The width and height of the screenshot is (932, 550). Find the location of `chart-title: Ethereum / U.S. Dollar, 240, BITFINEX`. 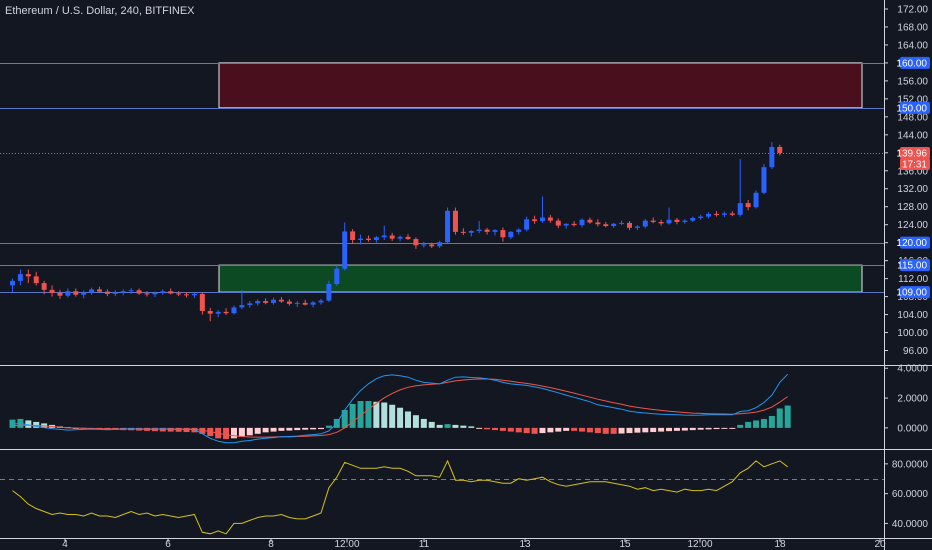

chart-title: Ethereum / U.S. Dollar, 240, BITFINEX is located at coordinates (100, 11).